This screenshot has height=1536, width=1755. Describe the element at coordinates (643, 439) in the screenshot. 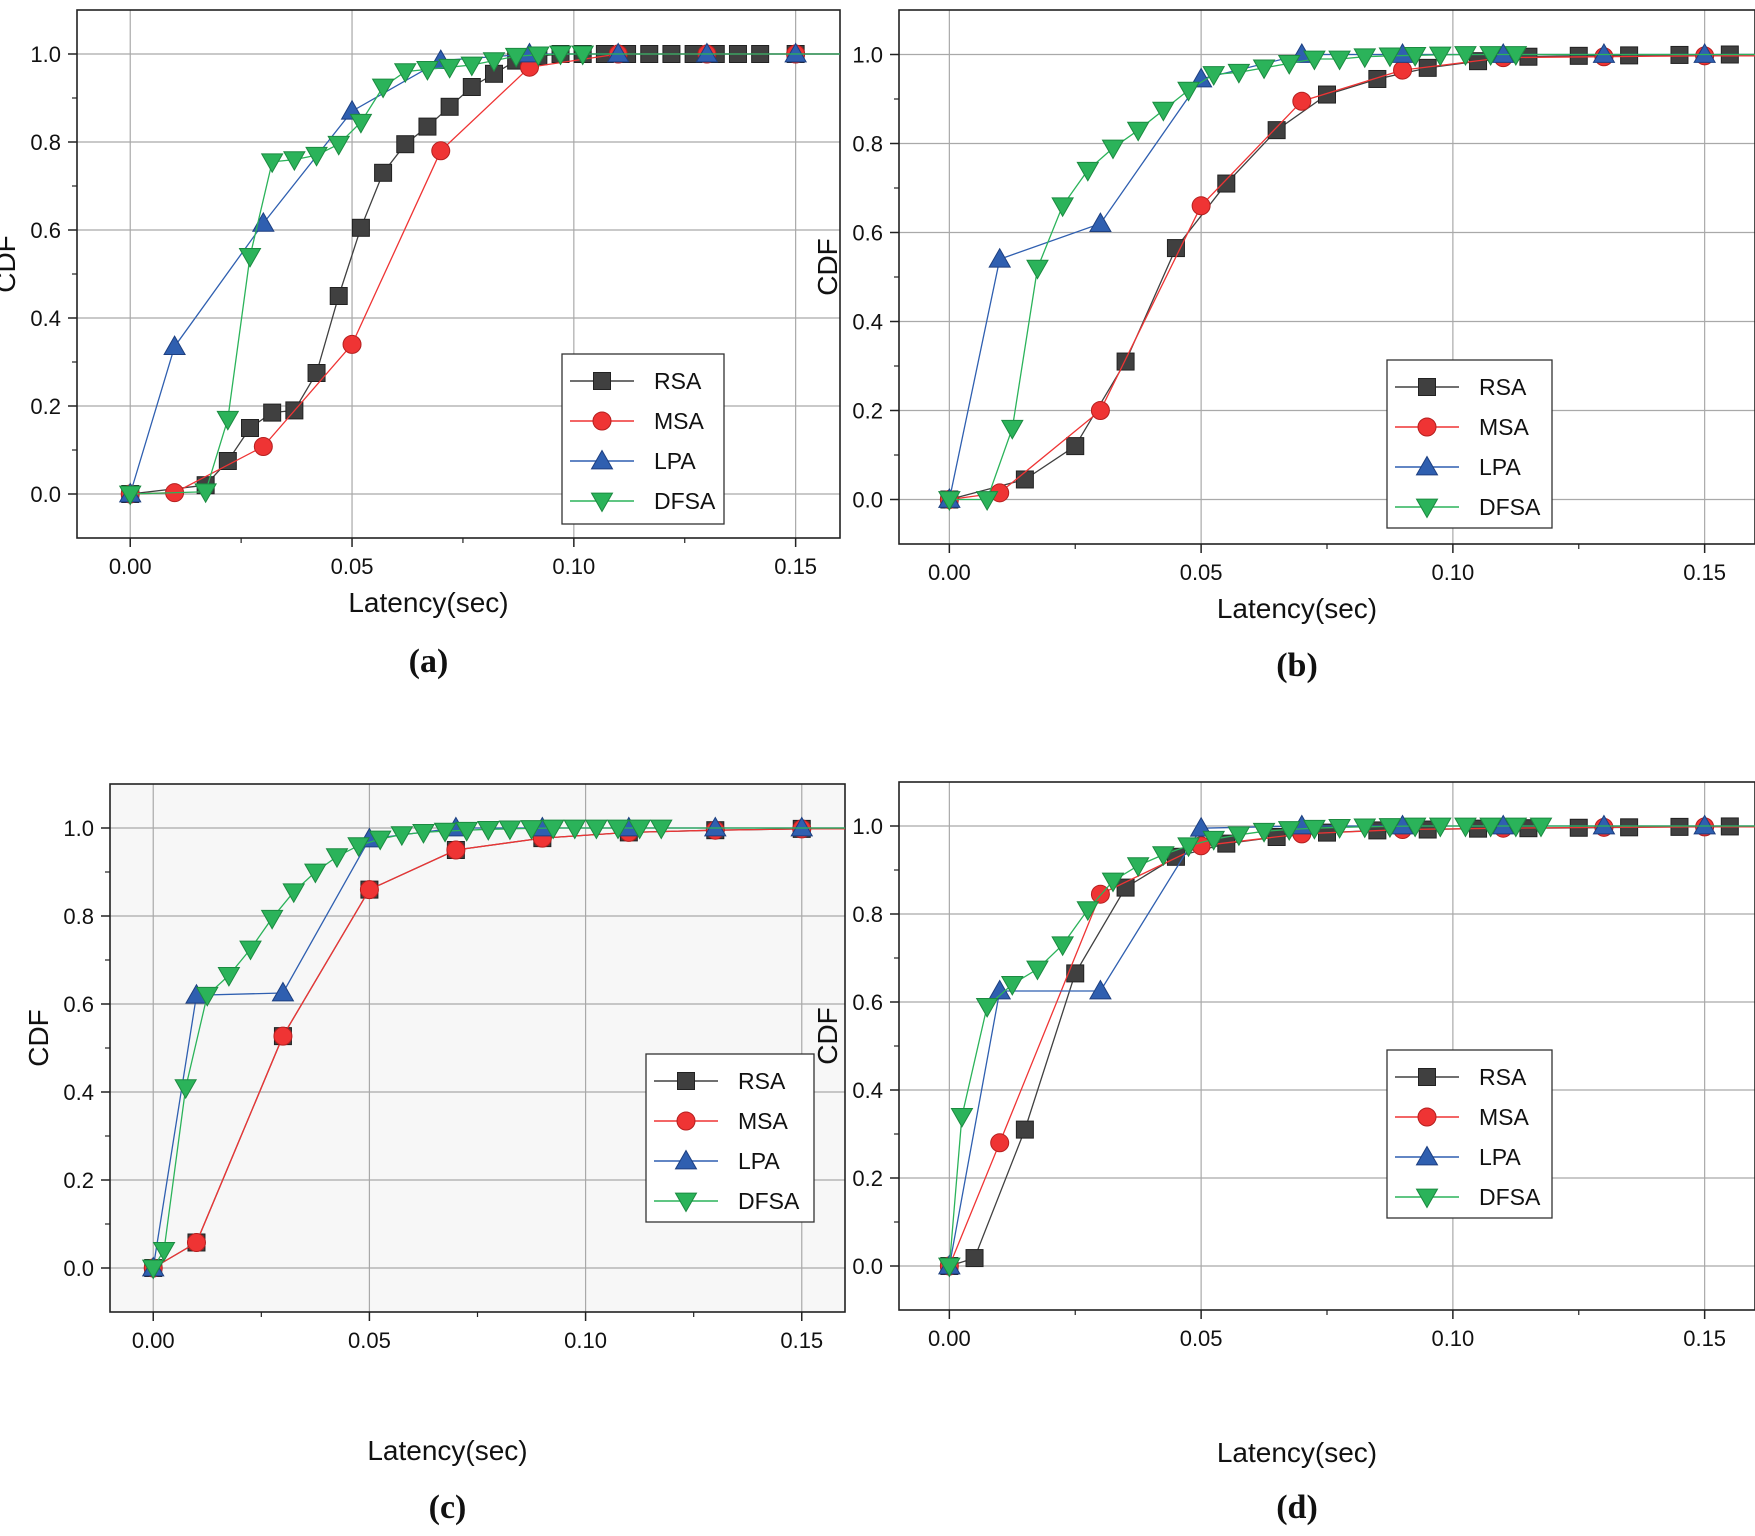

I see `legend-box` at that location.